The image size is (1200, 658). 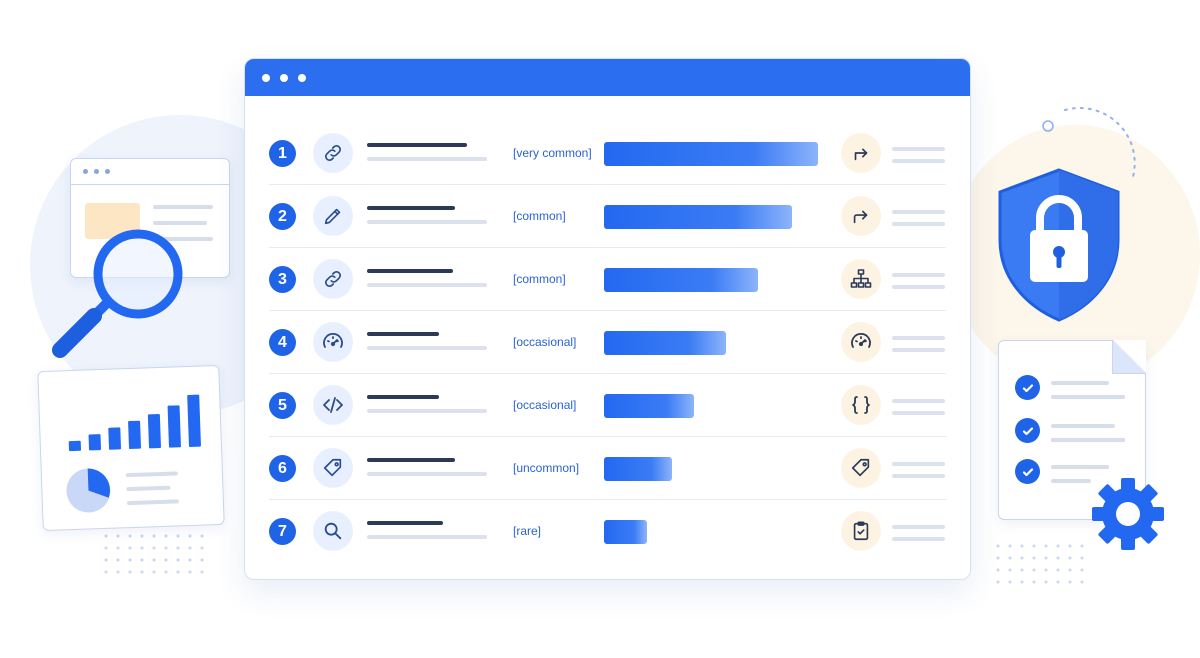 What do you see at coordinates (861, 531) in the screenshot?
I see `clipboard-check-icon` at bounding box center [861, 531].